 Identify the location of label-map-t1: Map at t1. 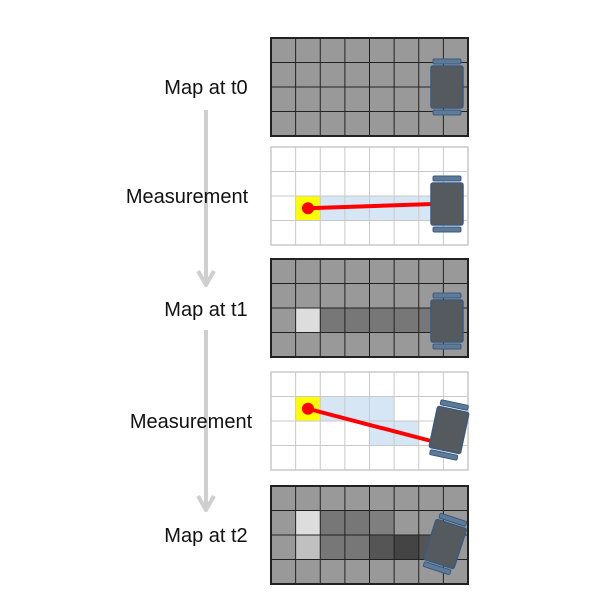
(205, 310).